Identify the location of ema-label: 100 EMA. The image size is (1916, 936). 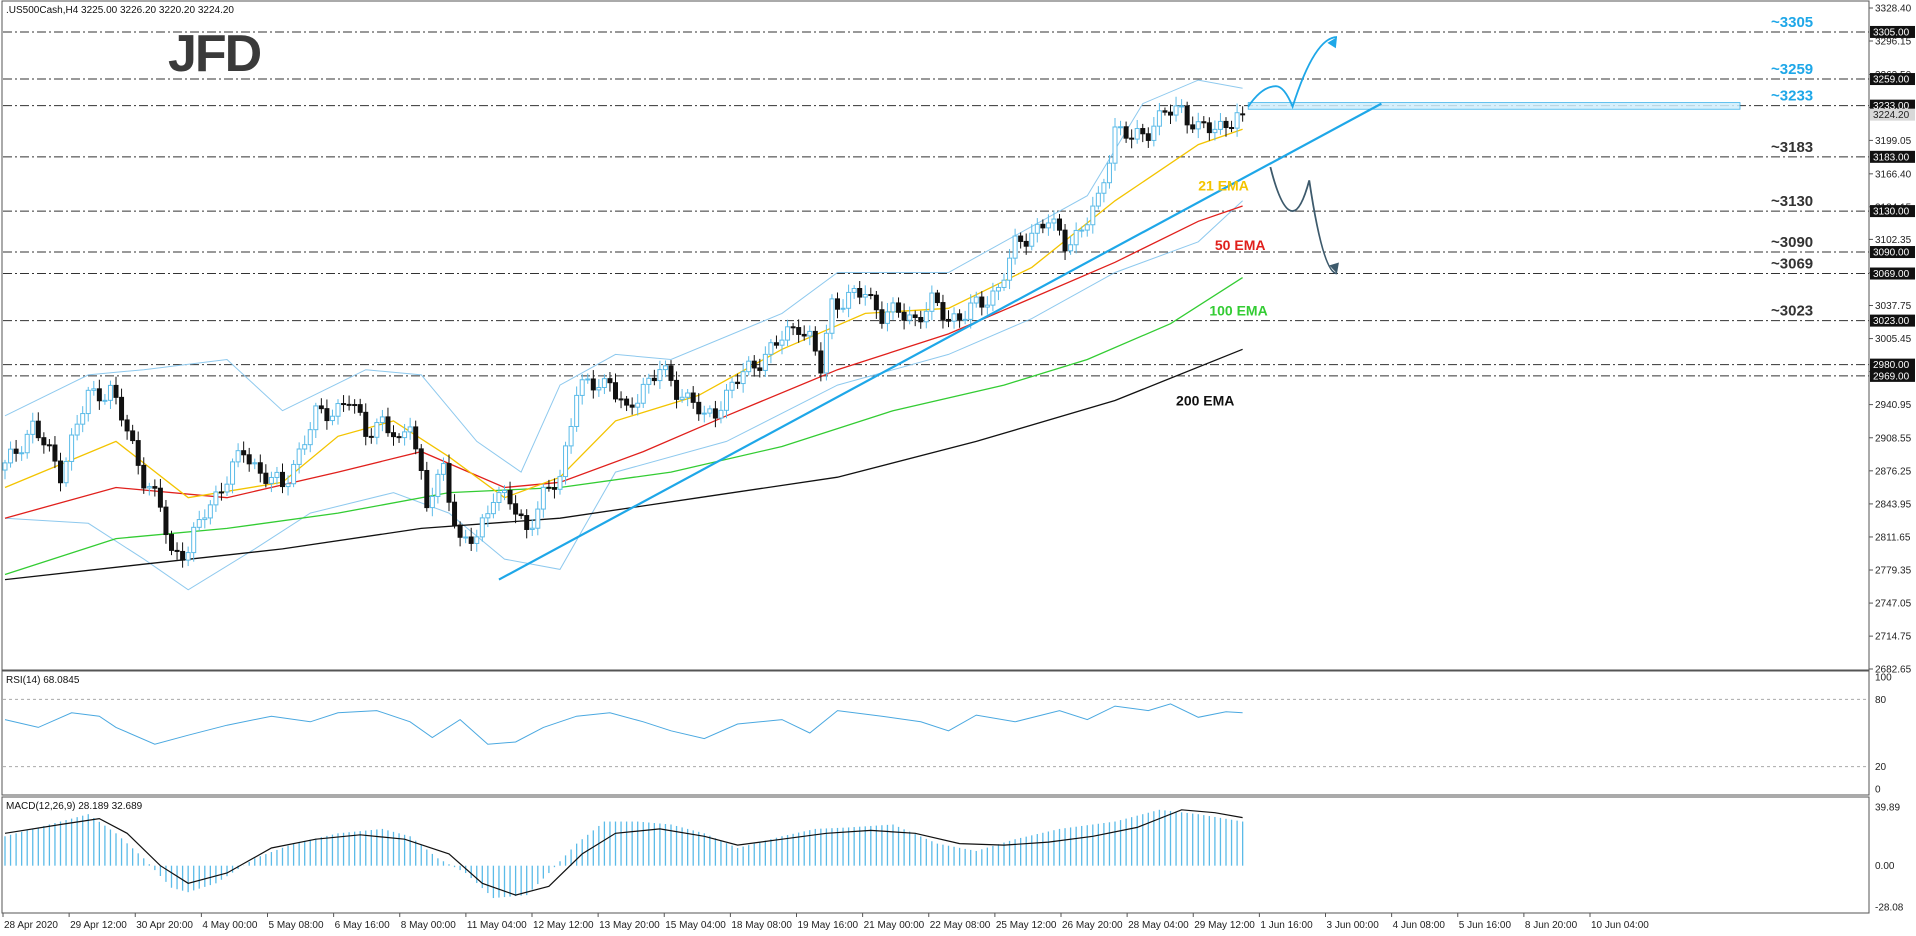
(1238, 310).